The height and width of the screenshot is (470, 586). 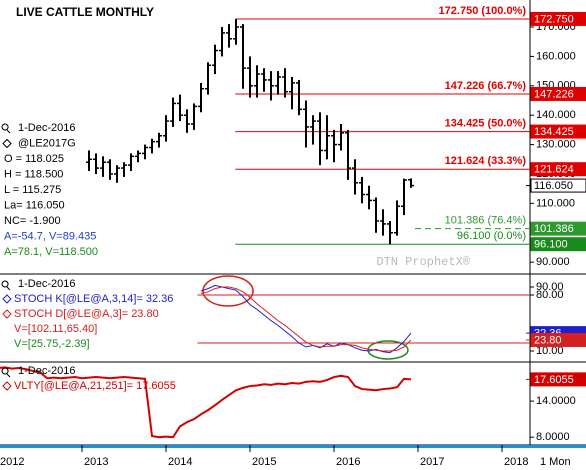 I want to click on x-tick-label: 2014, so click(x=180, y=462).